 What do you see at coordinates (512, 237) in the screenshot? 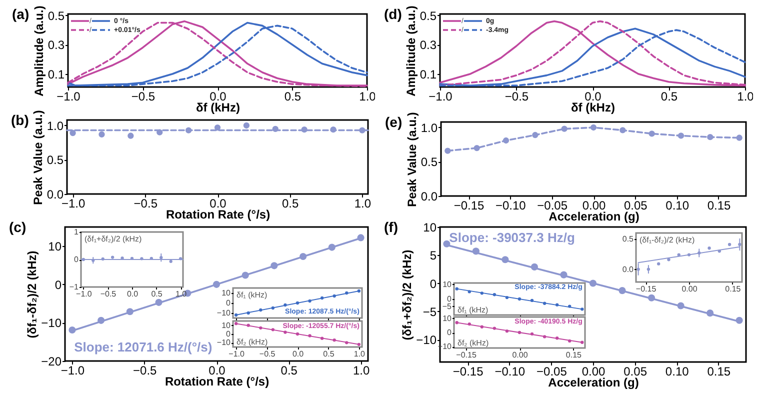
I see `annotation: Slope: -39037.3 Hz/g` at bounding box center [512, 237].